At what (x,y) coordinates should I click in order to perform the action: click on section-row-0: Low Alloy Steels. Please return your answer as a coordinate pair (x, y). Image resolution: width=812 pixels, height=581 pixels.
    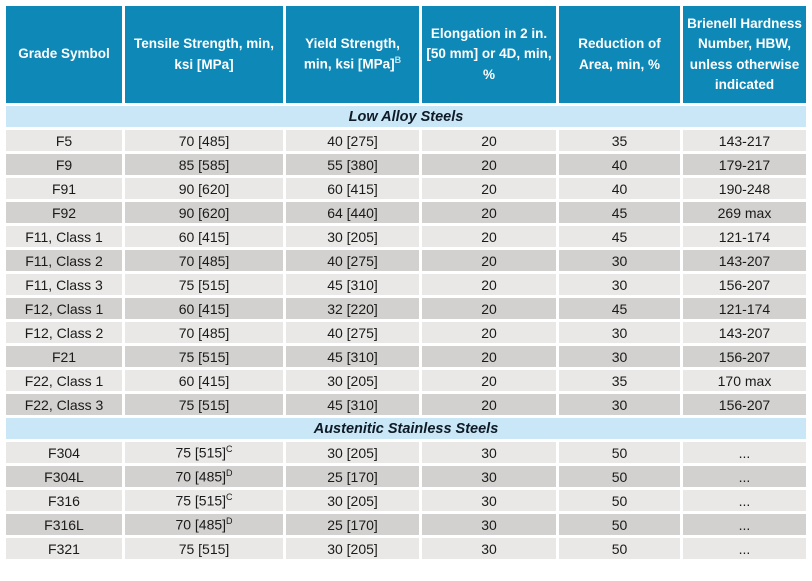
    Looking at the image, I should click on (406, 116).